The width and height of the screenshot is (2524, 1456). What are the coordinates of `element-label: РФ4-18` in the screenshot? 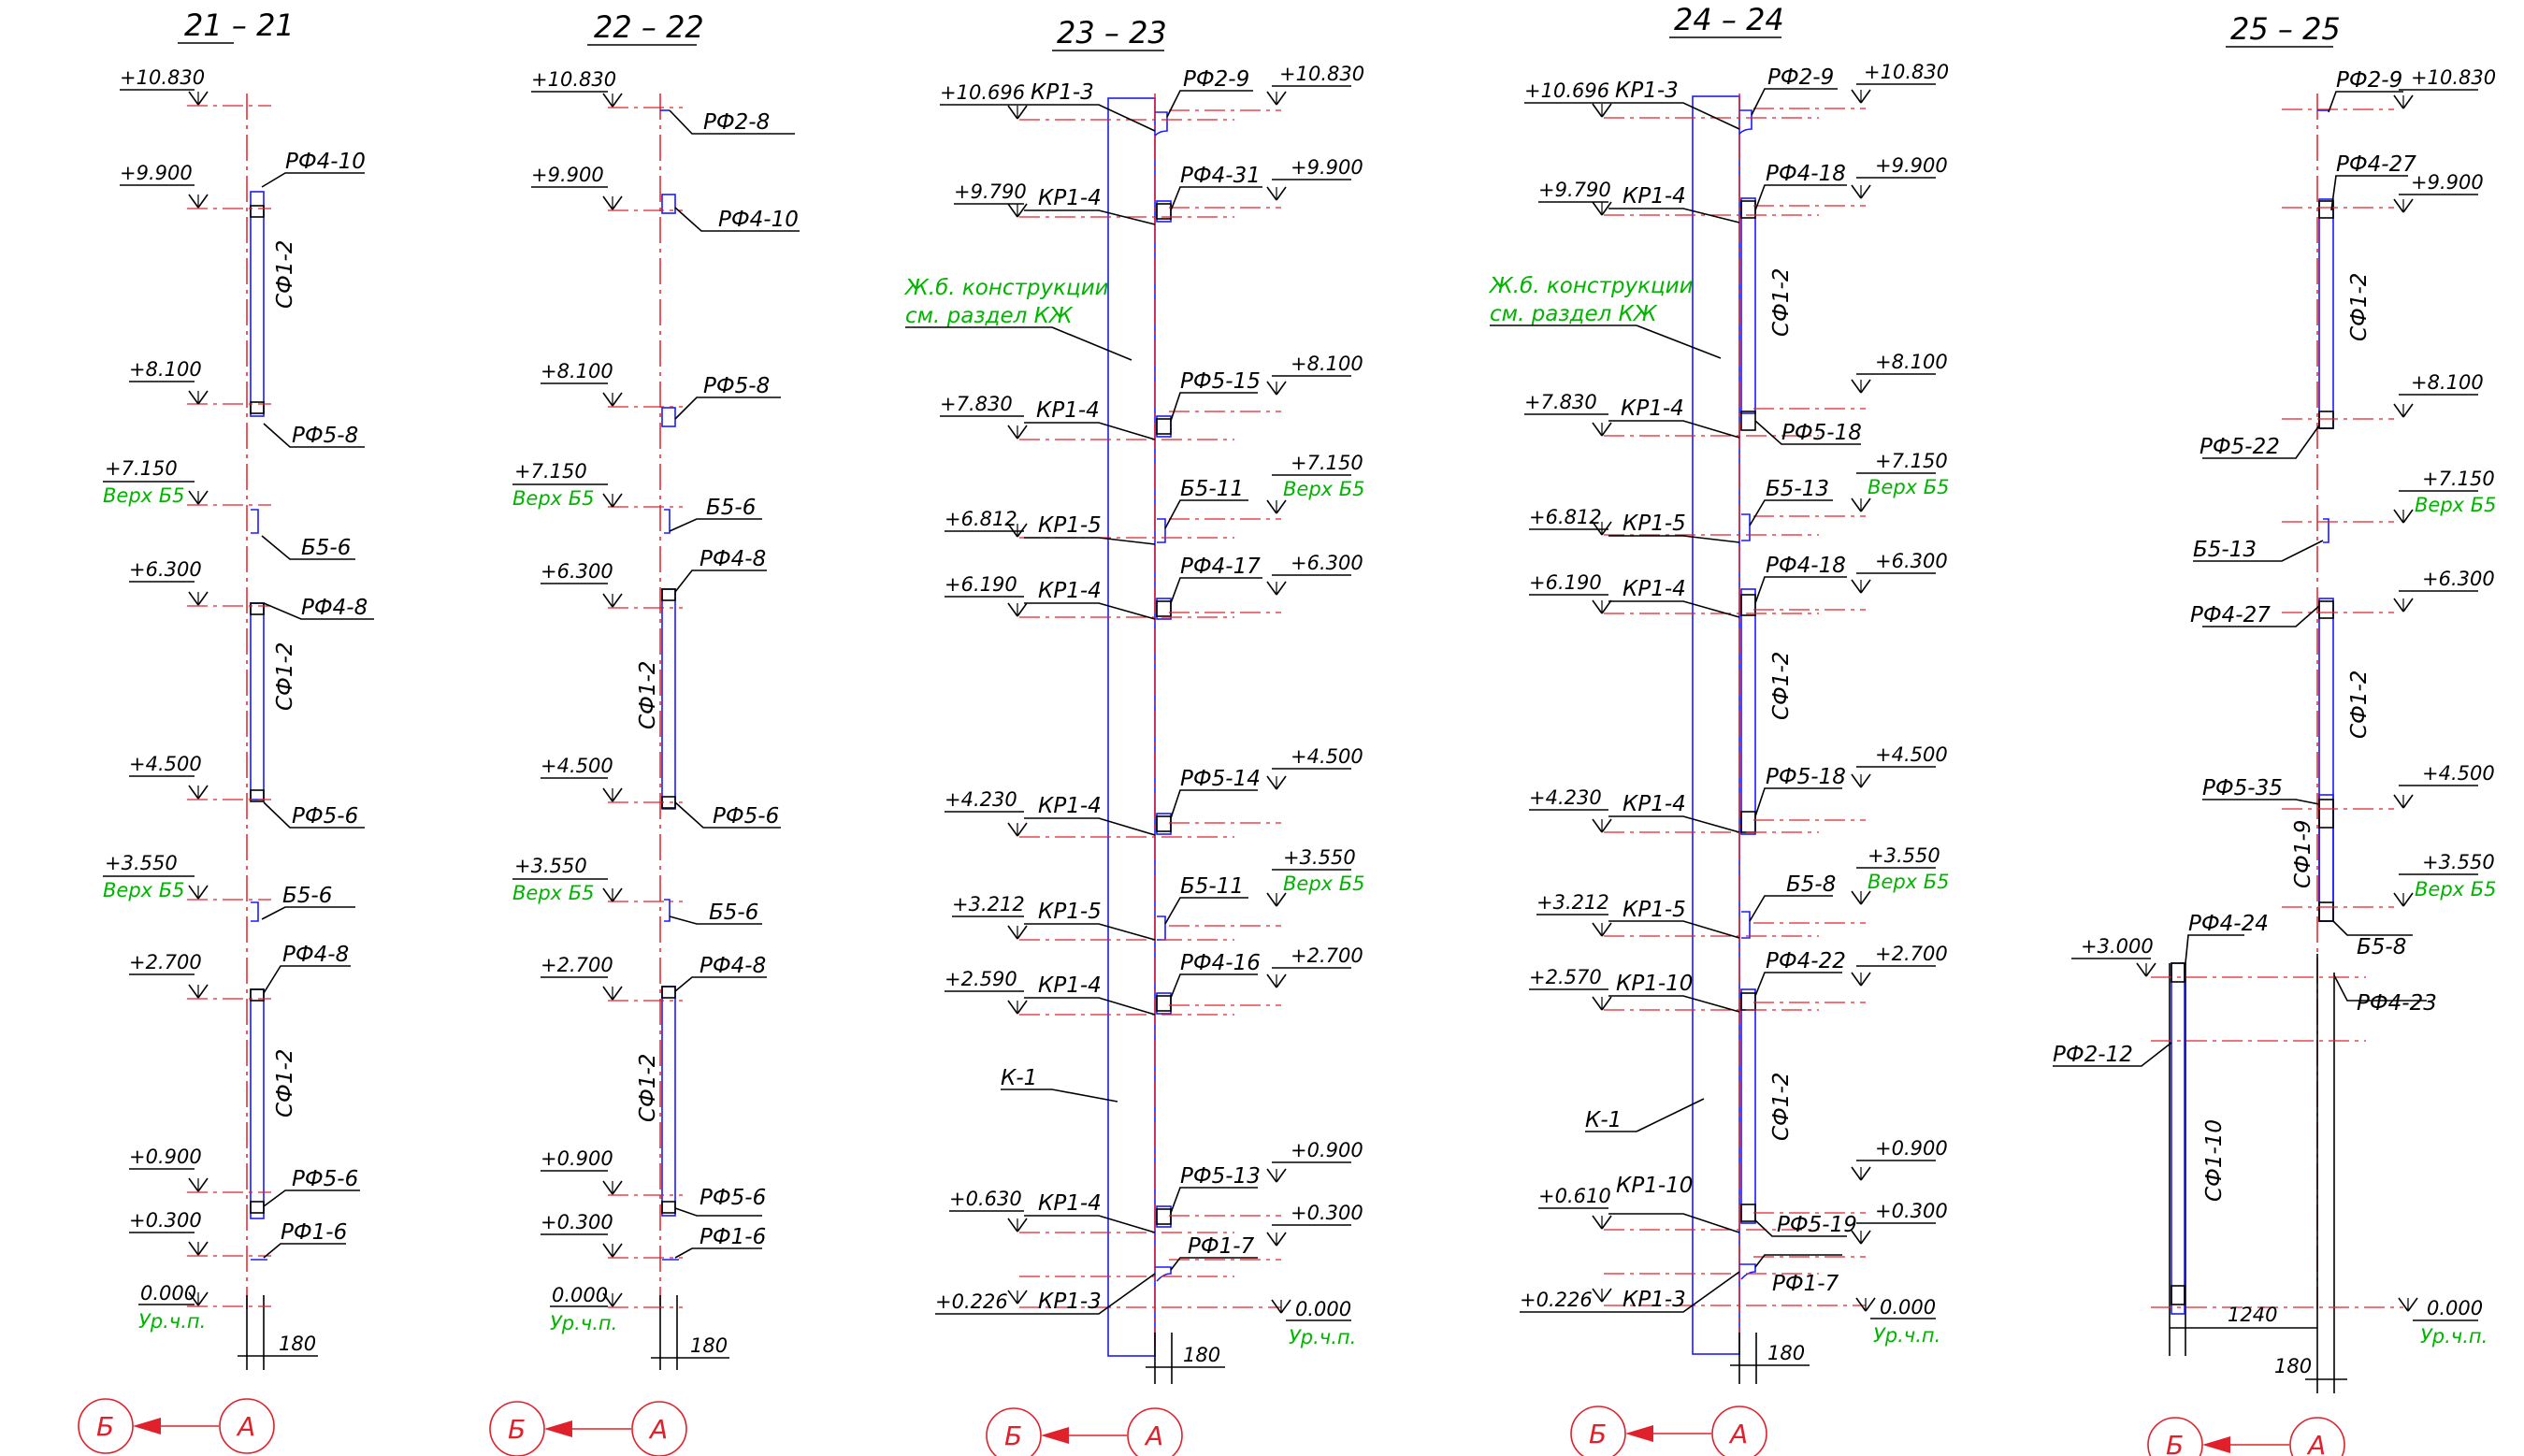 It's located at (1806, 174).